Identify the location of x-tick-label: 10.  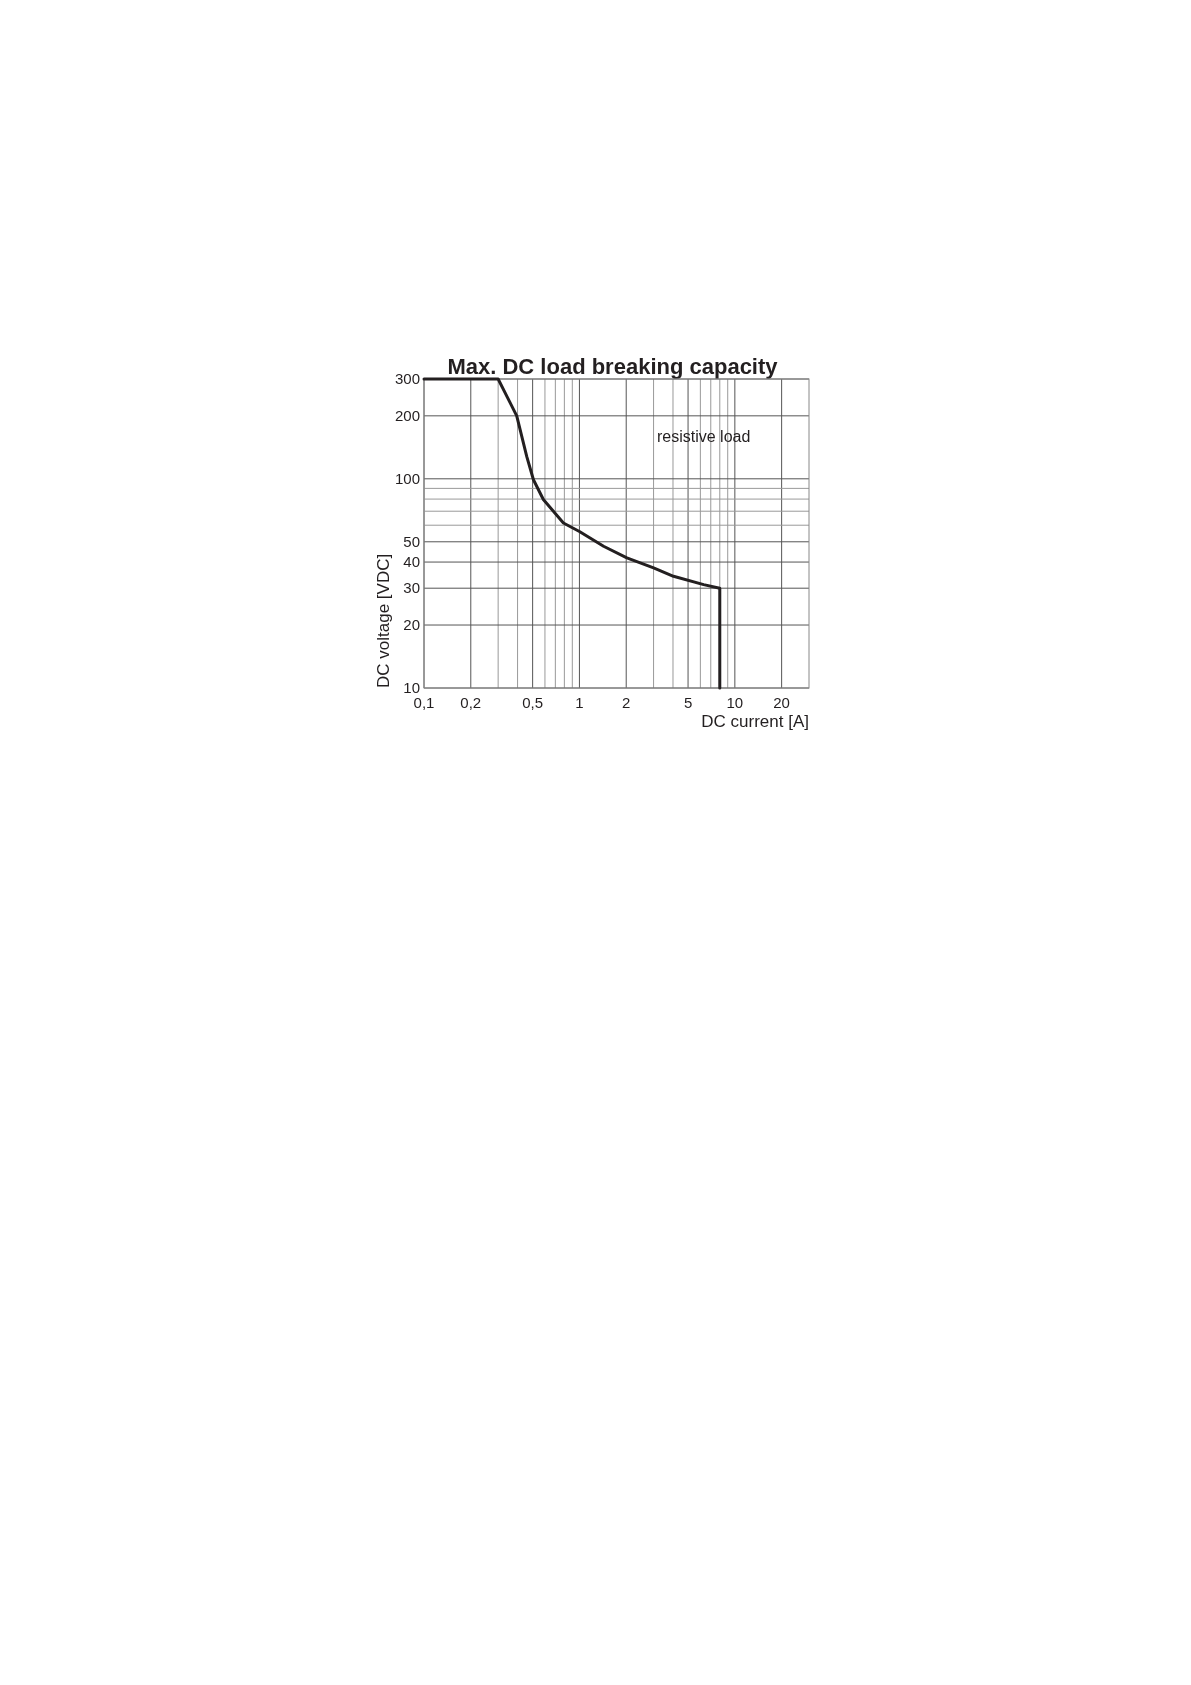
(735, 702).